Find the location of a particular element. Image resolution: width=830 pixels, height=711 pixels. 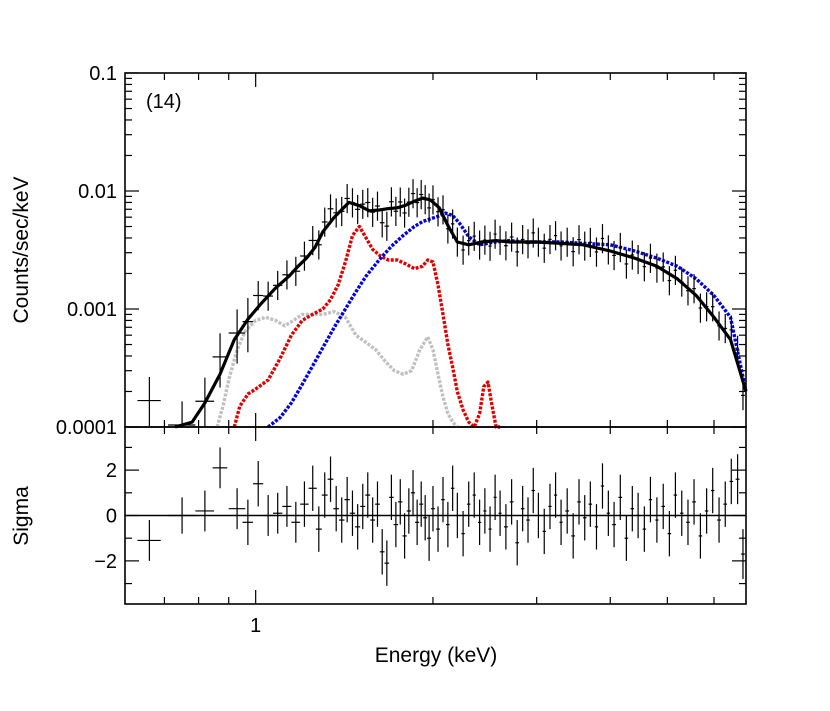

y-tick-label: 0.001 is located at coordinates (92, 310).